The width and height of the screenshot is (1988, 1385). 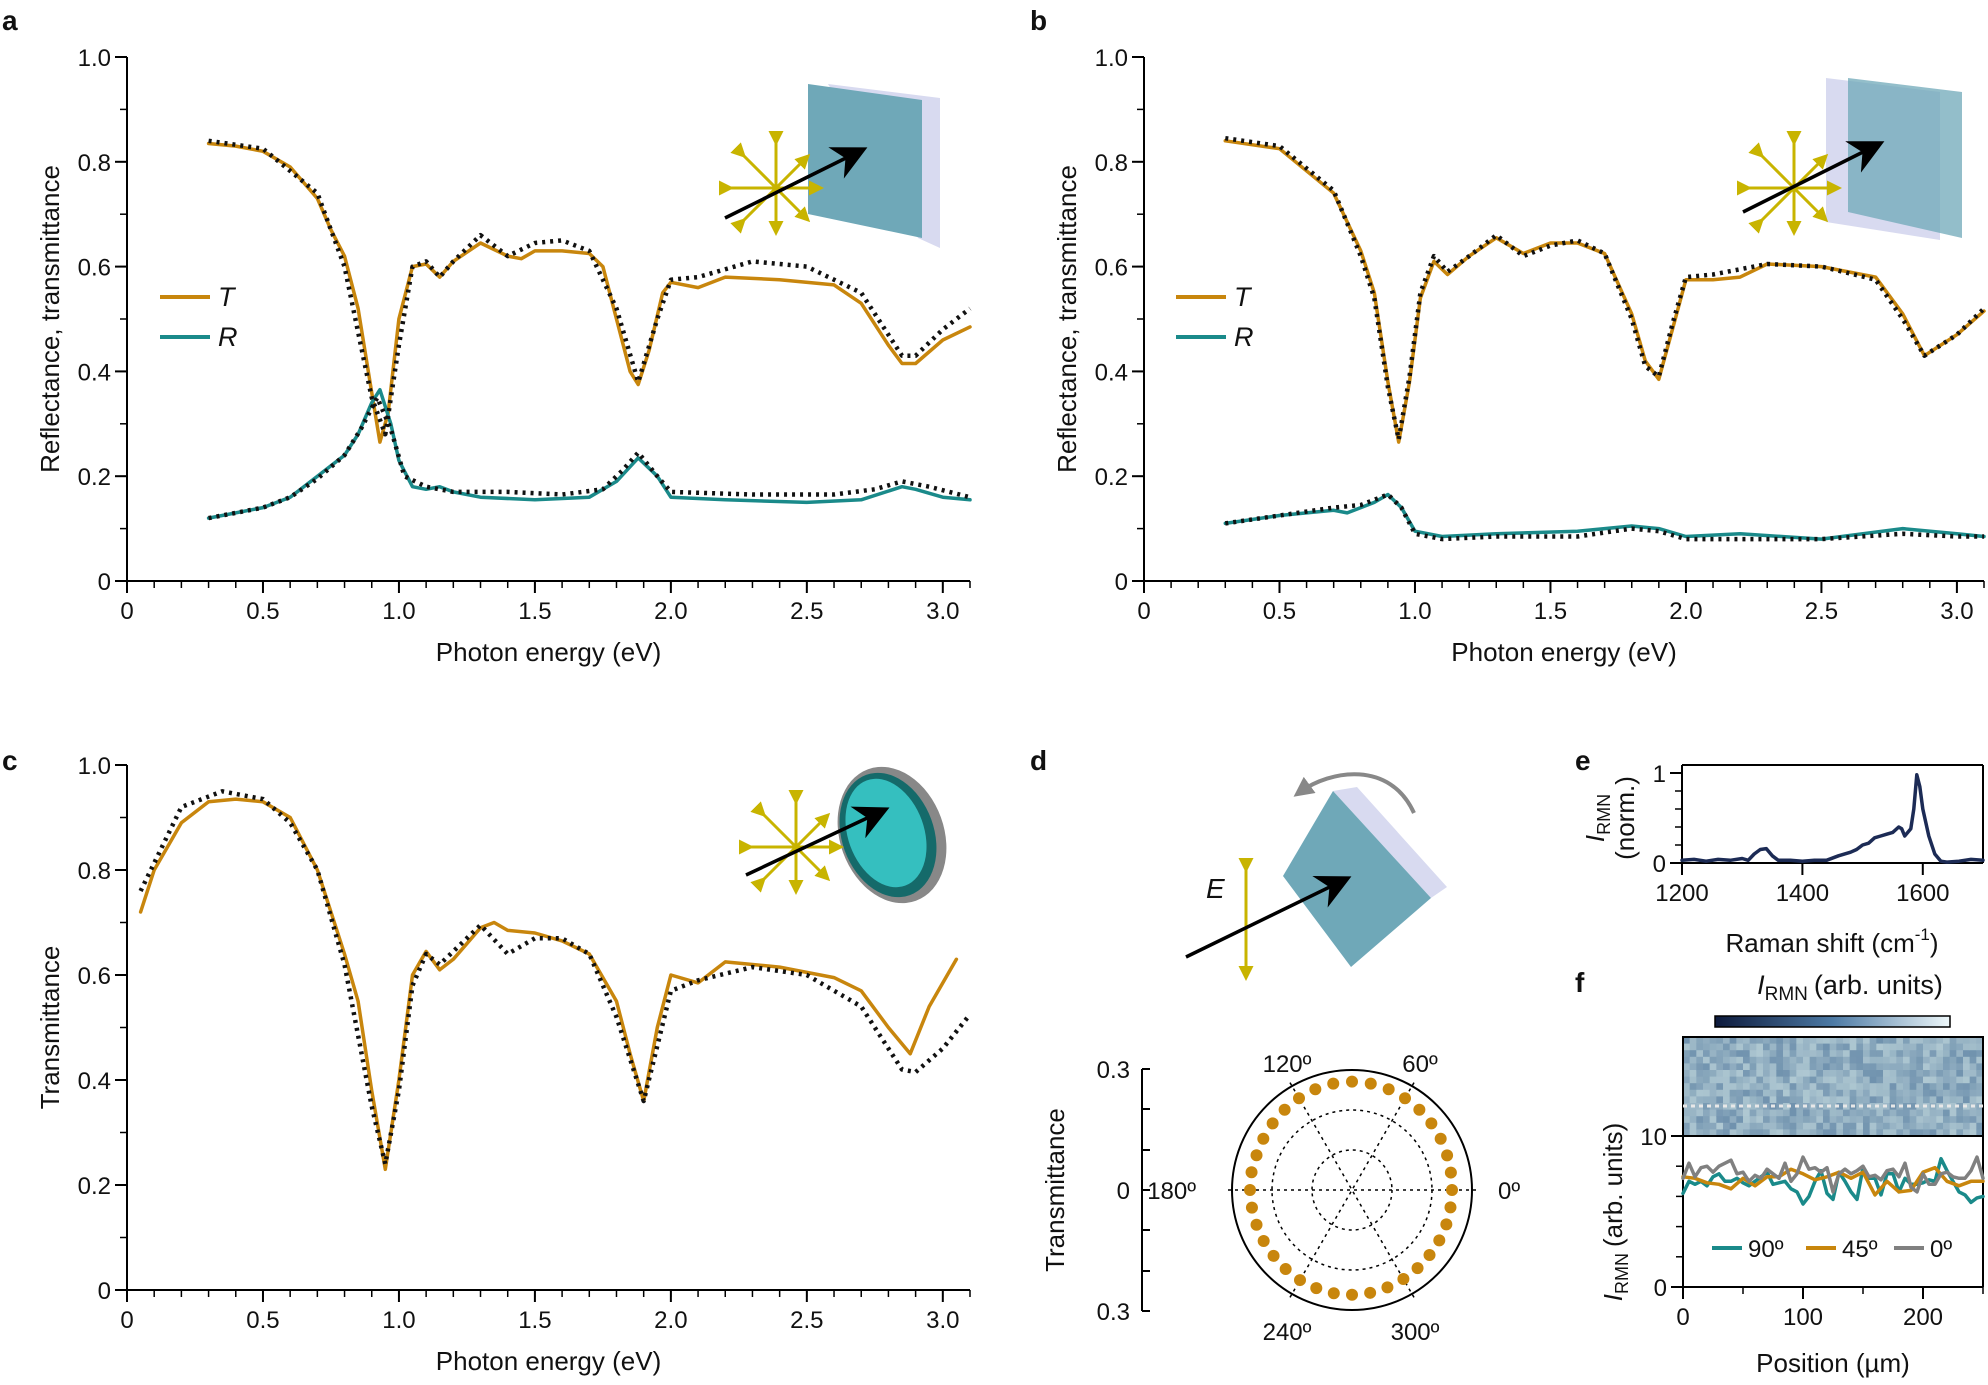 What do you see at coordinates (1604, 814) in the screenshot?
I see `y-label-sub: RMN` at bounding box center [1604, 814].